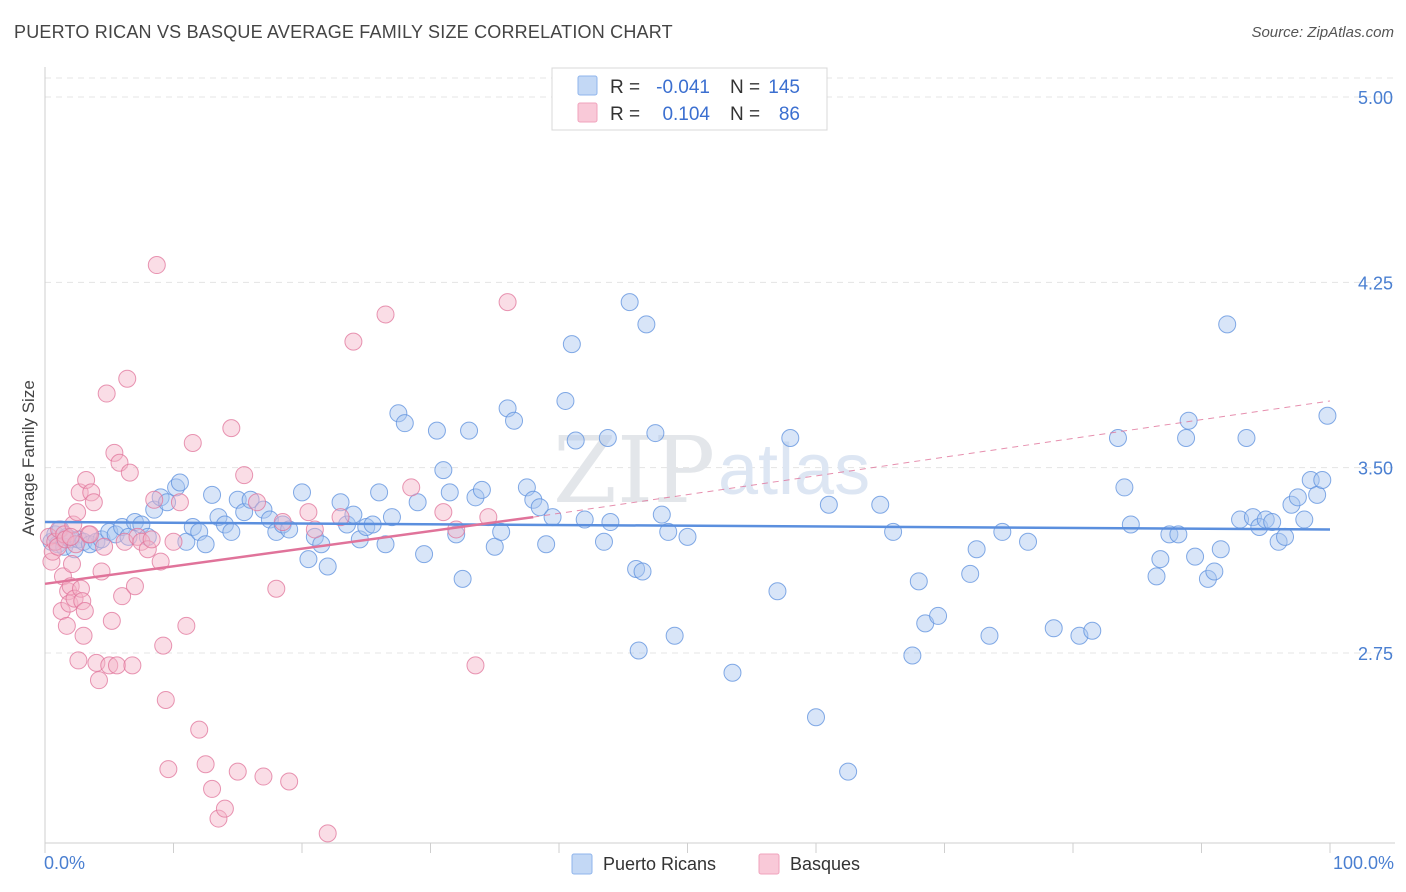  I want to click on y-tick-label-2: 4.25, so click(1375, 283).